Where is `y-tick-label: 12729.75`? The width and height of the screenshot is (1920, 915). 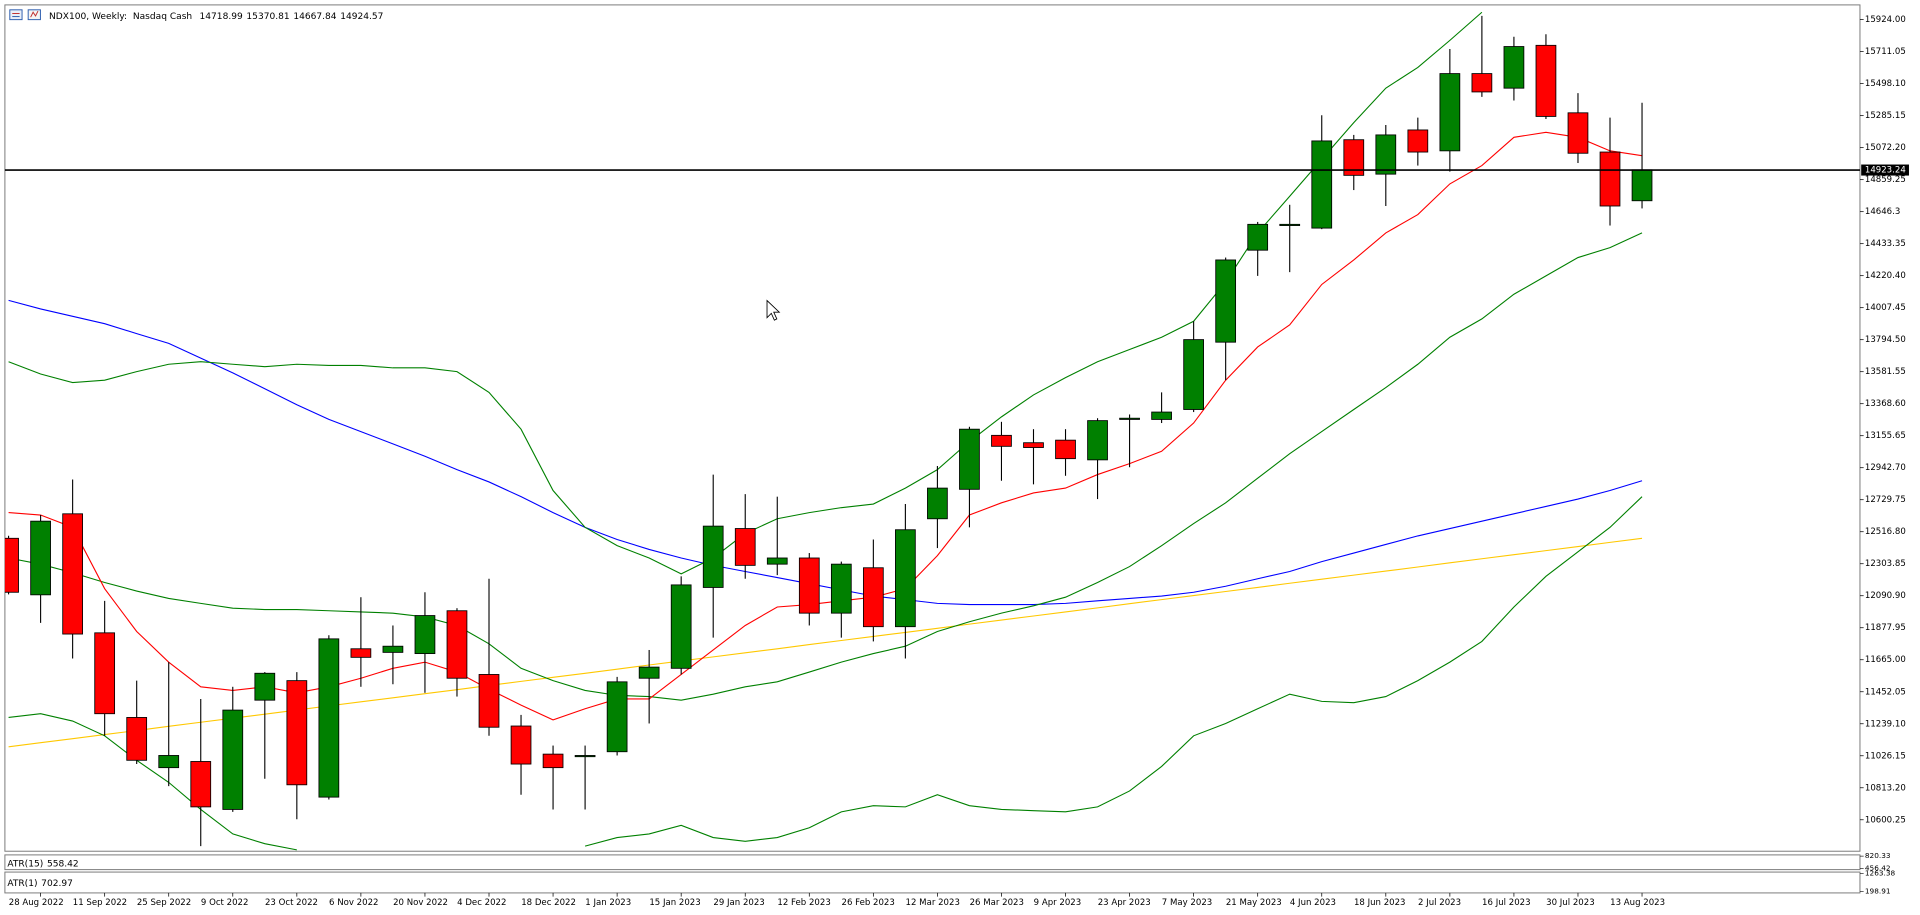 y-tick-label: 12729.75 is located at coordinates (1885, 500).